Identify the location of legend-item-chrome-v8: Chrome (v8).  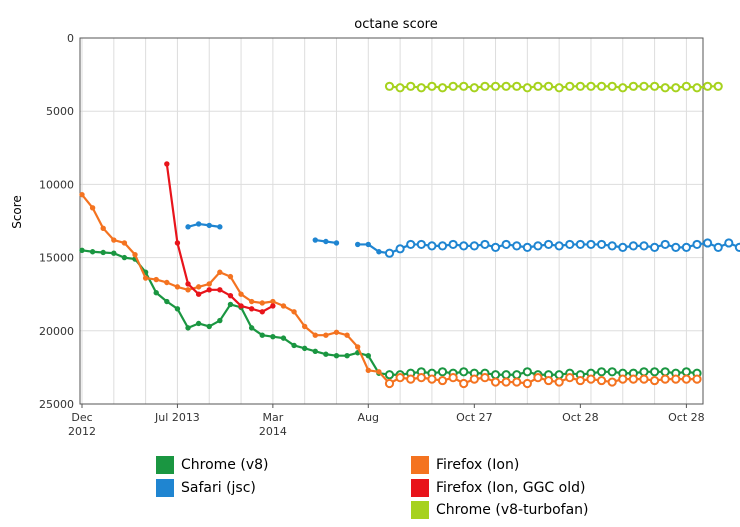
(212, 465).